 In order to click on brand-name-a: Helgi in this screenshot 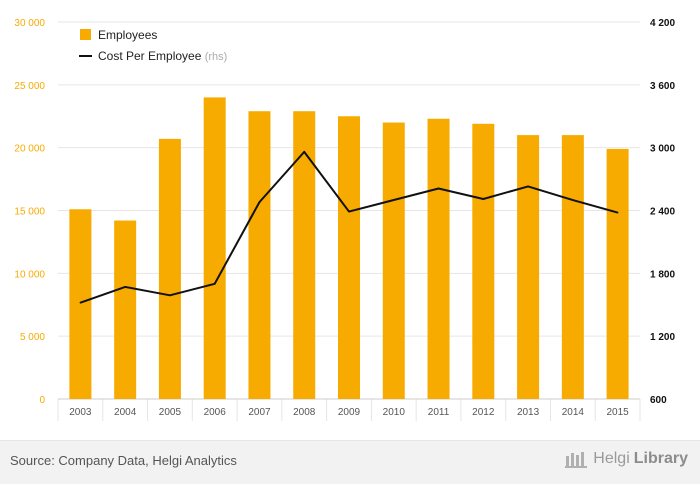, I will do `click(611, 458)`.